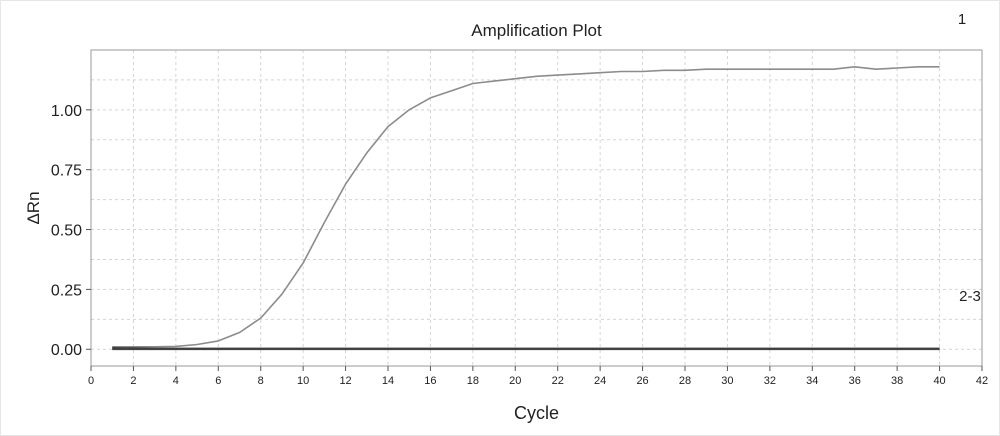 The height and width of the screenshot is (436, 1000). Describe the element at coordinates (345, 381) in the screenshot. I see `x-tick-label: 12` at that location.